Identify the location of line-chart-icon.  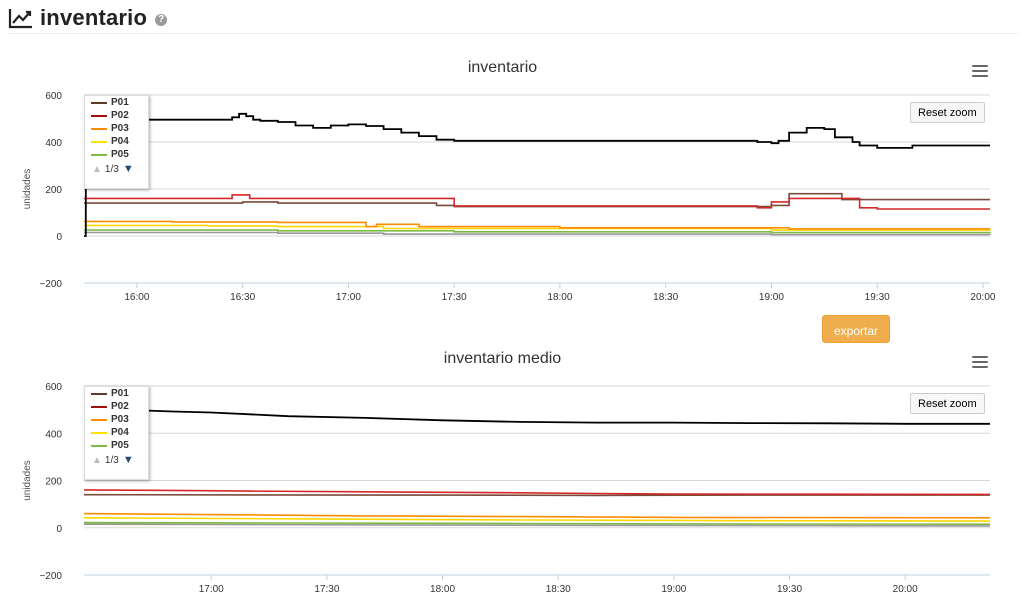
(20, 19).